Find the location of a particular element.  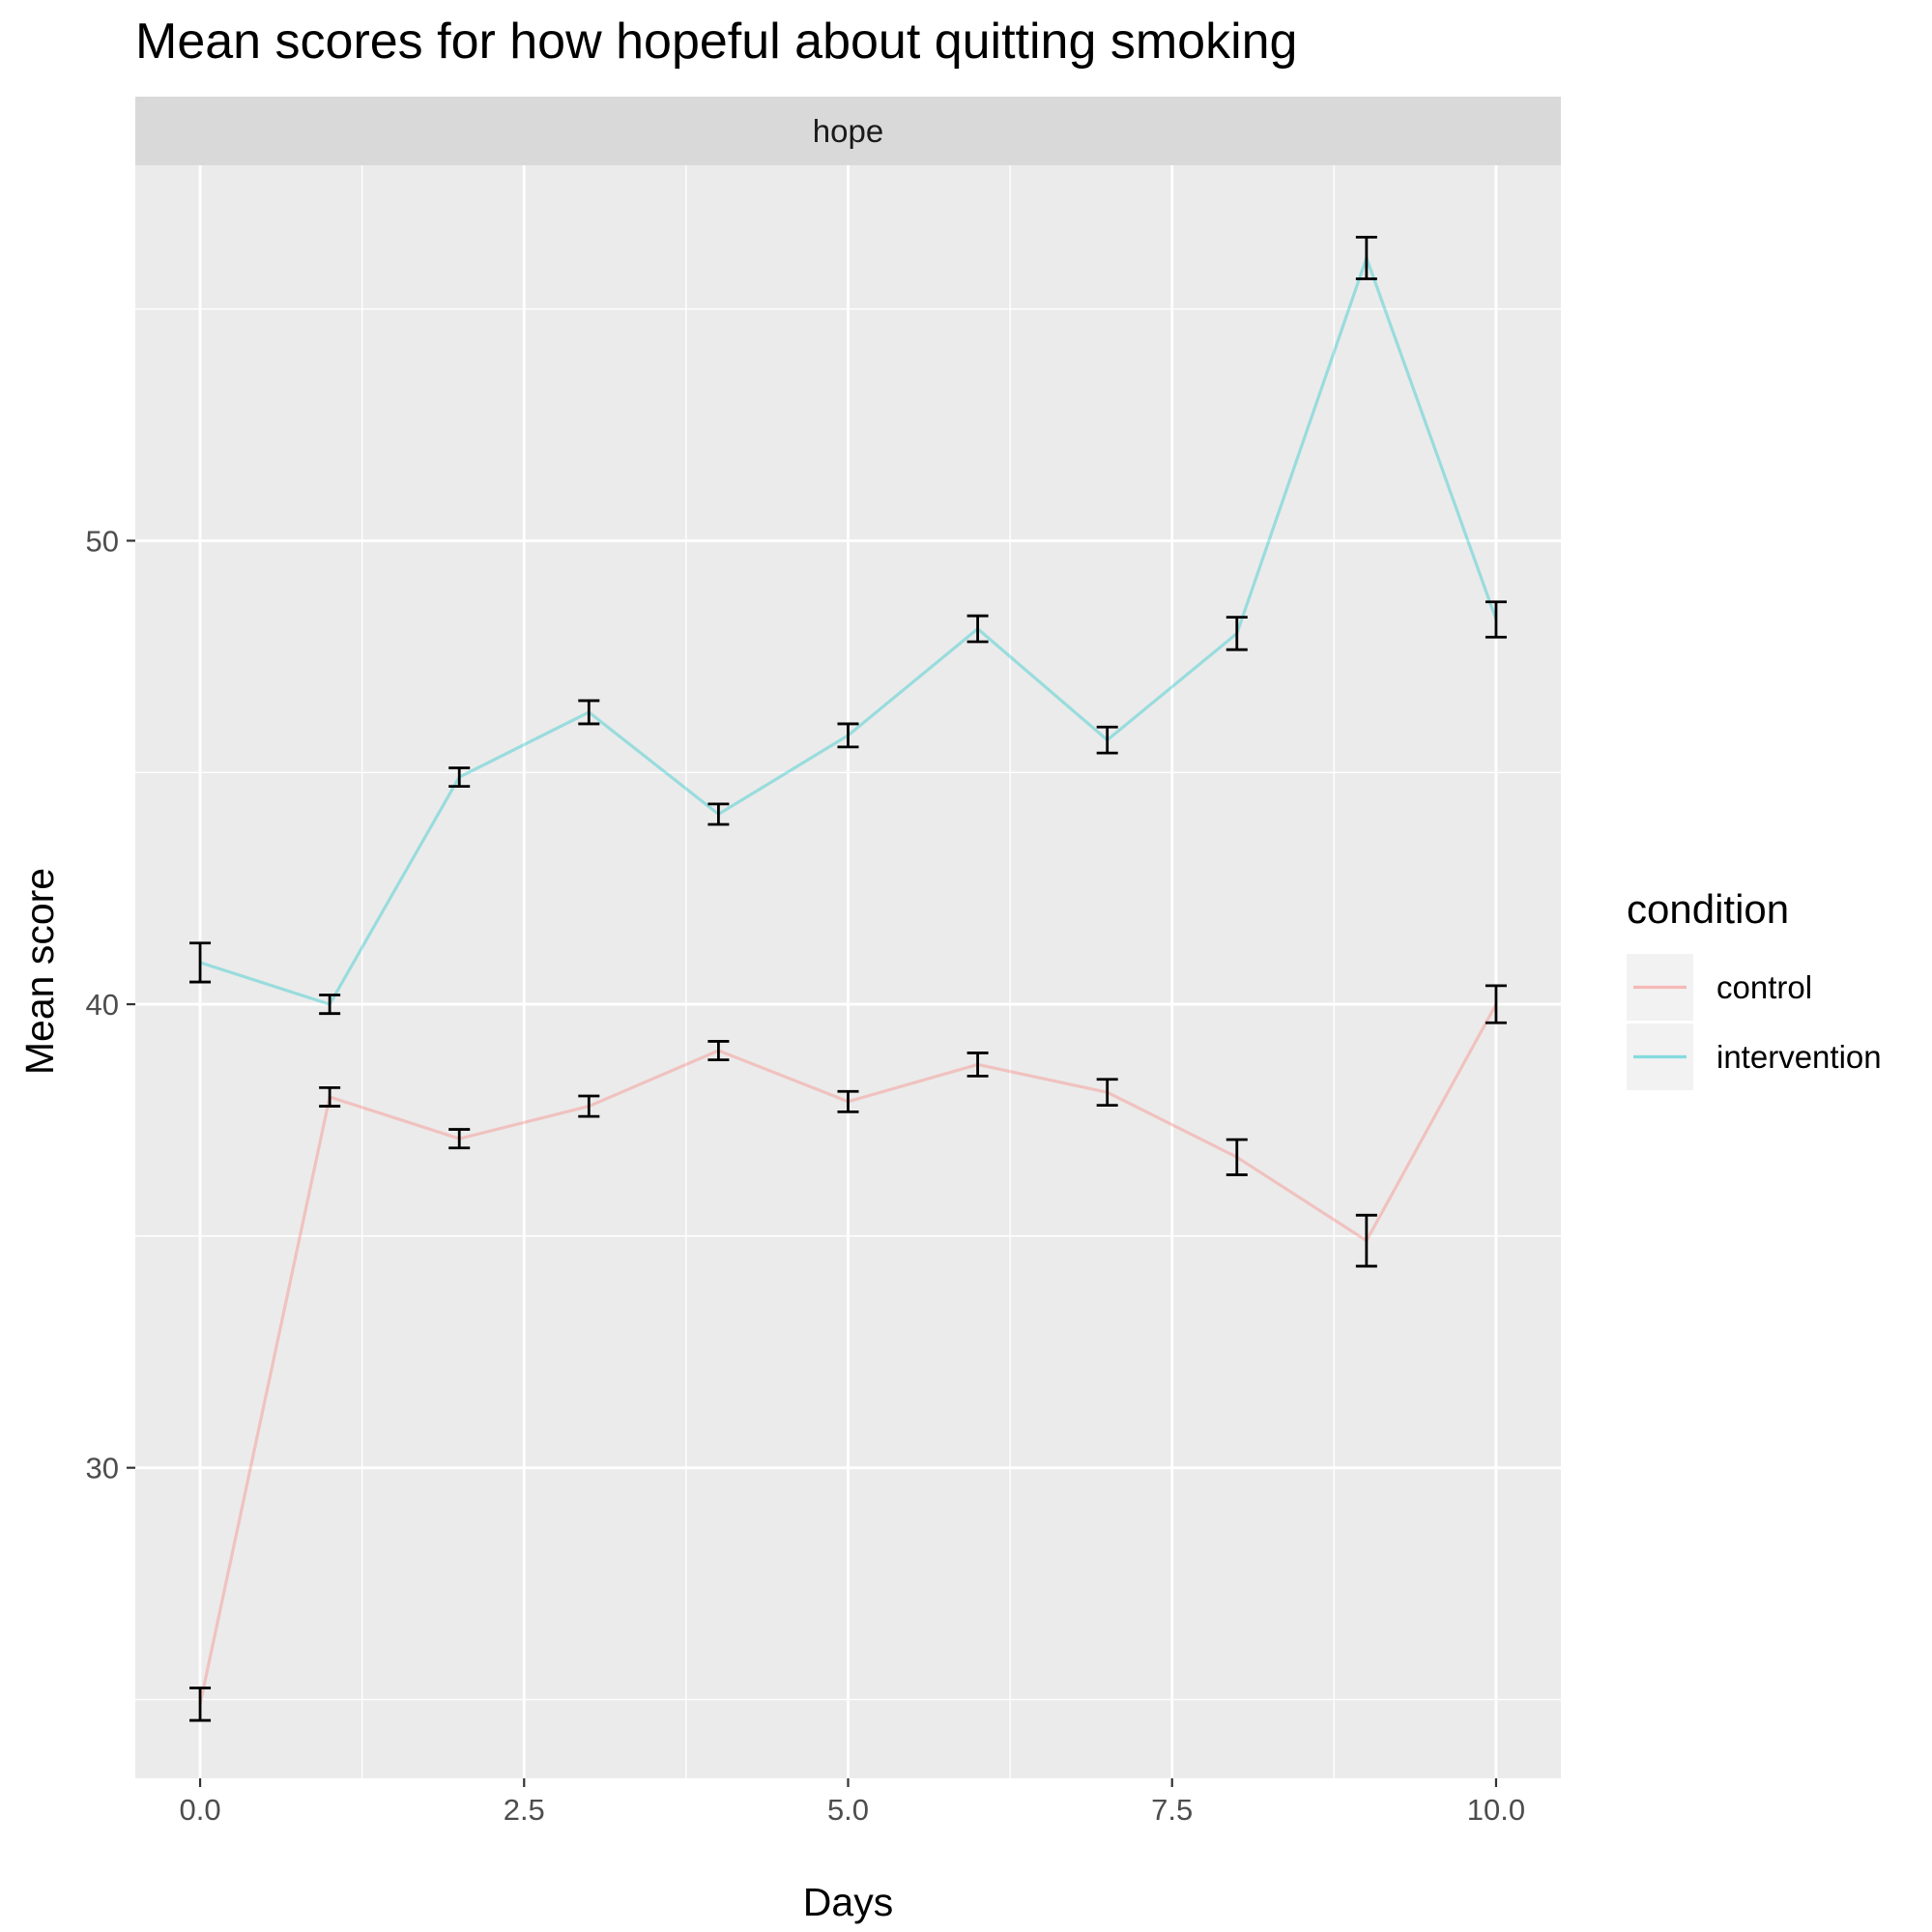

x-axis: 0.0 2.5 5.0 7.5 10.0 is located at coordinates (852, 1802).